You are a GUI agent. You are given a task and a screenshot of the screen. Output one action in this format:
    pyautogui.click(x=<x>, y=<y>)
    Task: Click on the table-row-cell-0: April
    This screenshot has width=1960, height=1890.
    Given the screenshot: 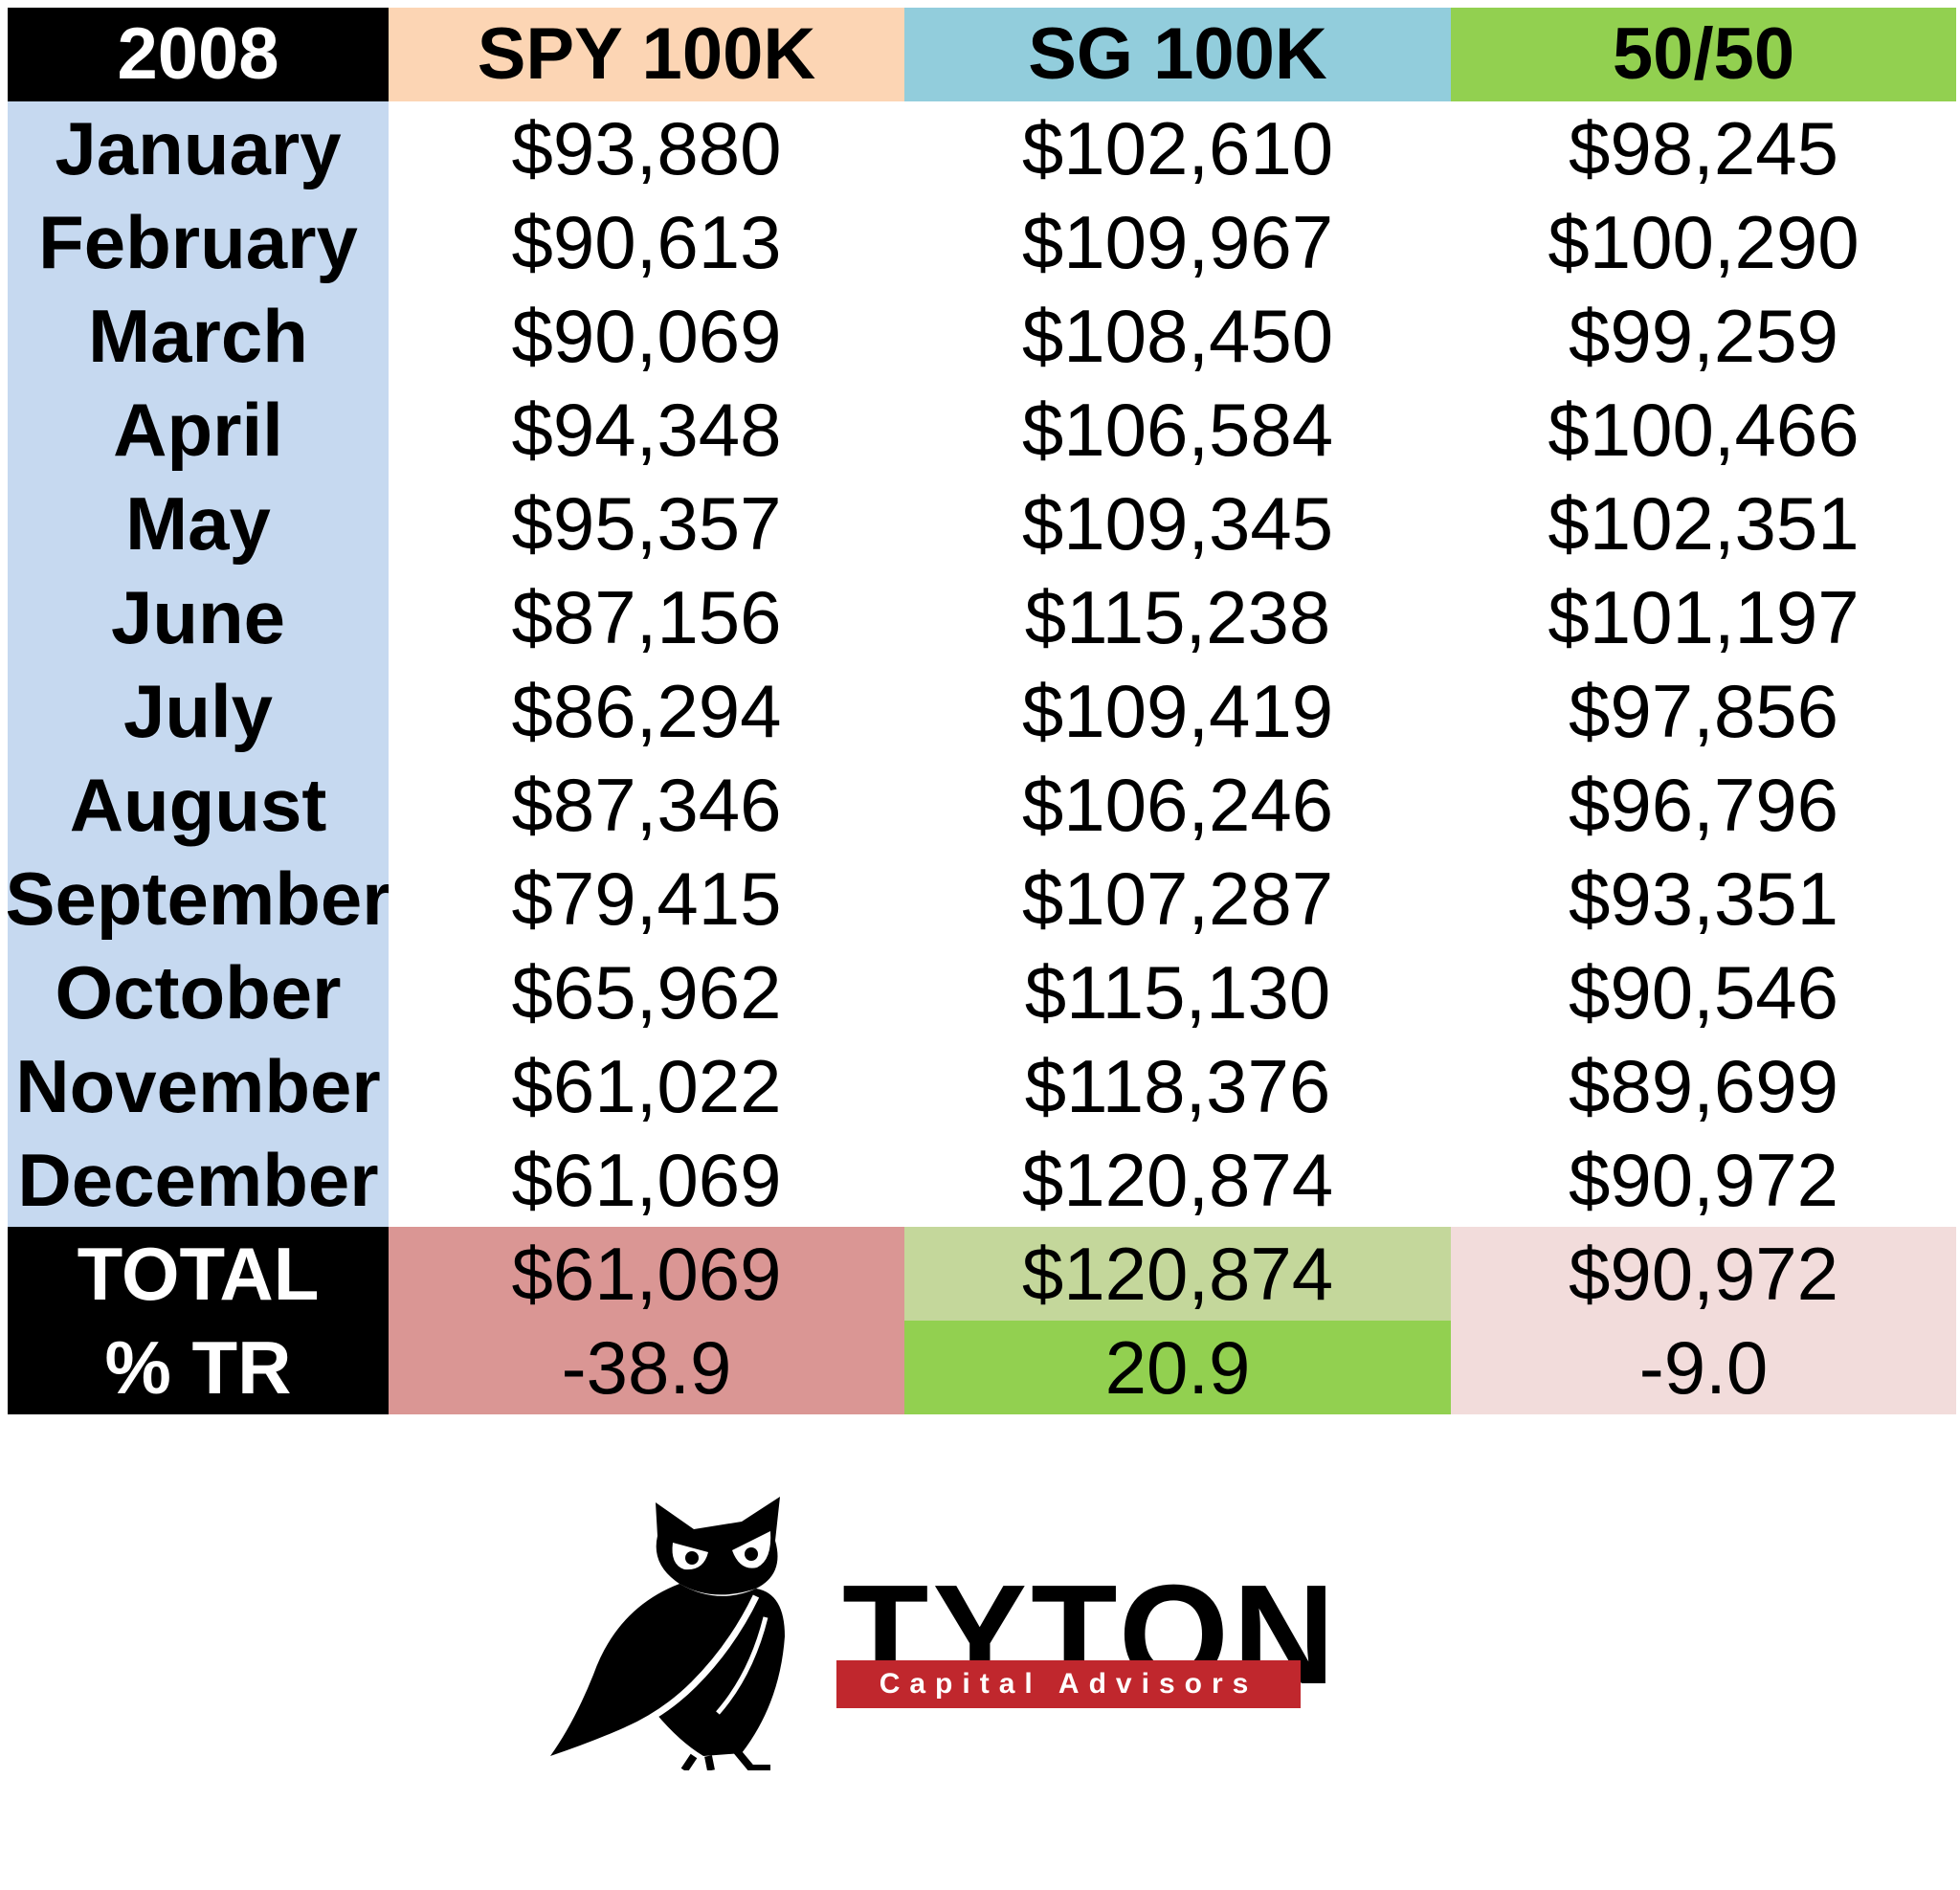 What is the action you would take?
    pyautogui.click(x=198, y=430)
    